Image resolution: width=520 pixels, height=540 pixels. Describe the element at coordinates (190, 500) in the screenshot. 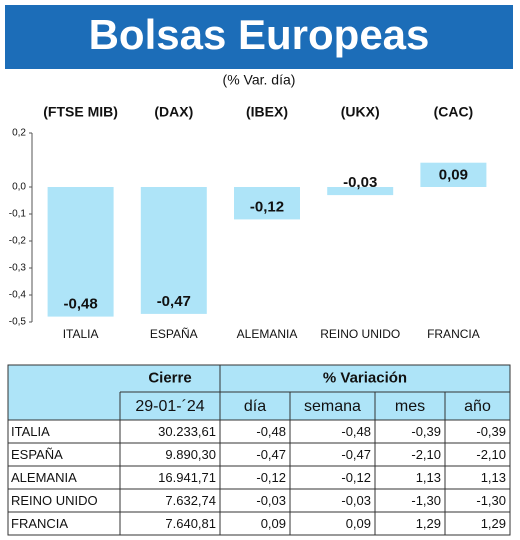

I see `table-cell: 7.632,74` at that location.